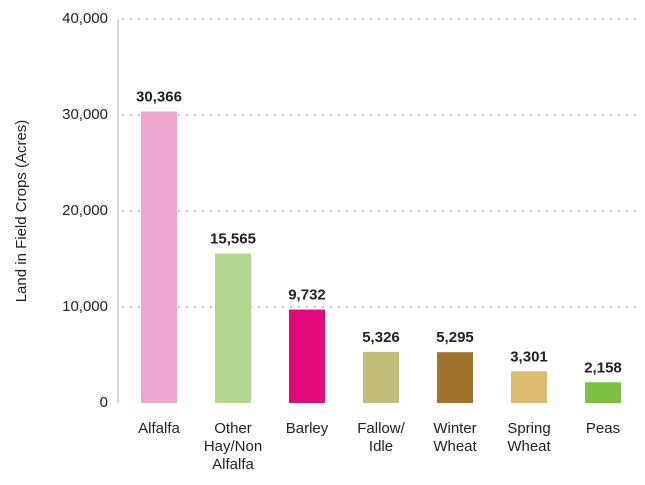  Describe the element at coordinates (21, 211) in the screenshot. I see `y-axis-label: Land in Field Crops (Acres)` at that location.